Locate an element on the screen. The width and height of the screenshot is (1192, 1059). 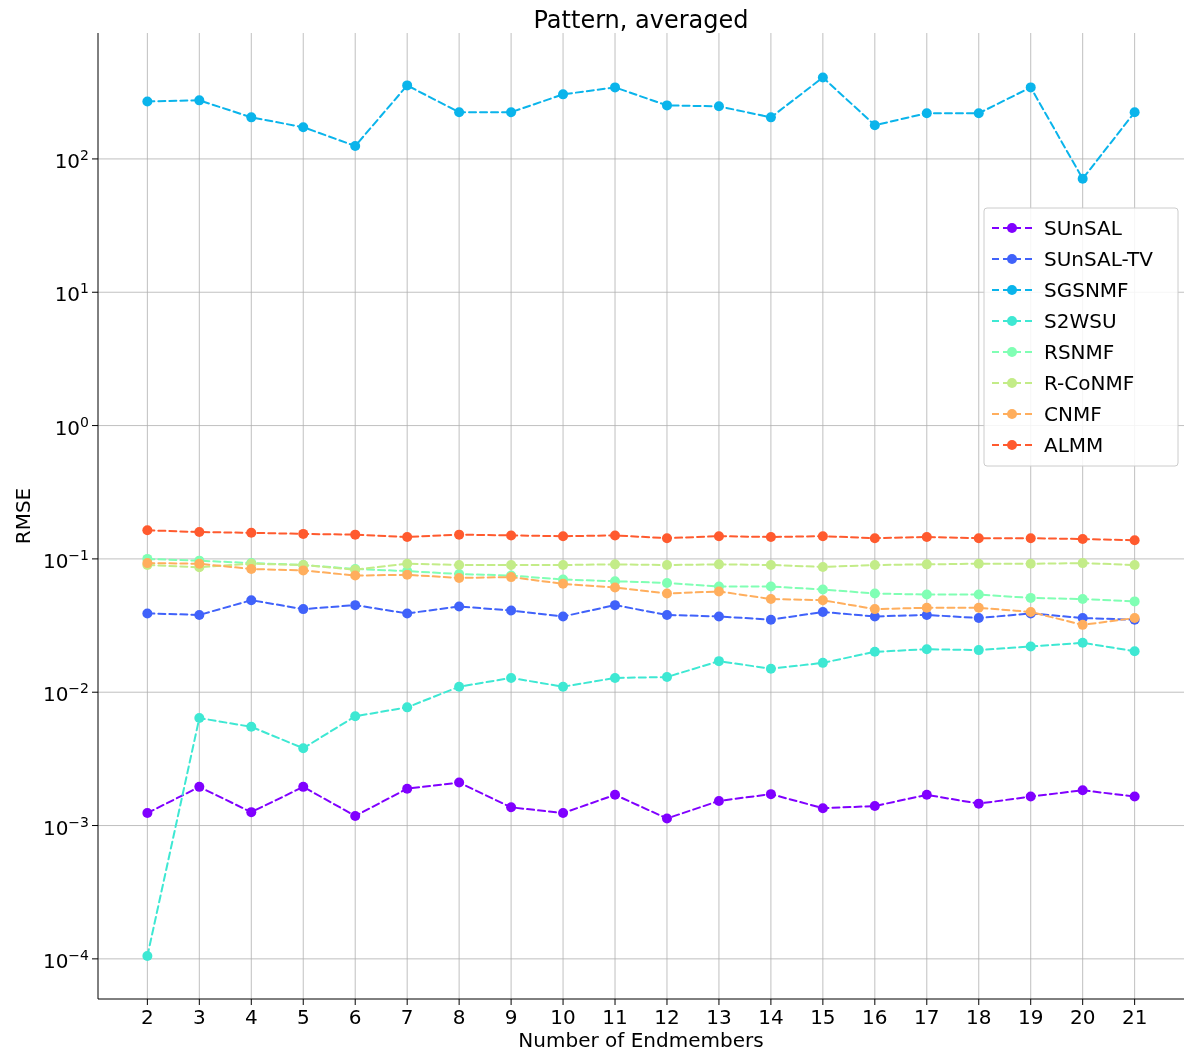
x-tick-label: 13 is located at coordinates (719, 1017).